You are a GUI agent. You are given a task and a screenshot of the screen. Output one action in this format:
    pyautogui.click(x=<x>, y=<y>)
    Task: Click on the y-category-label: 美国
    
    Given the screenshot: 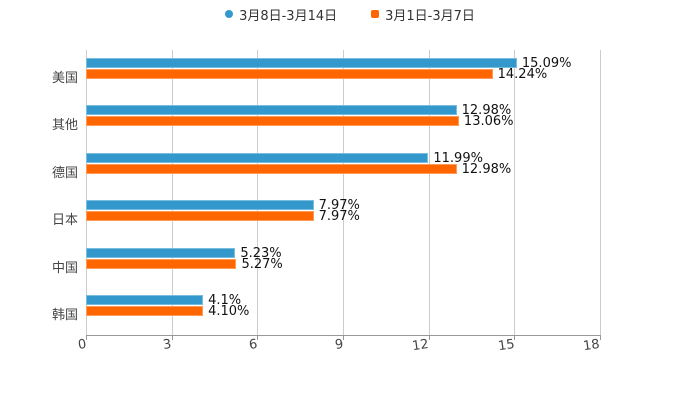 What is the action you would take?
    pyautogui.click(x=64, y=78)
    